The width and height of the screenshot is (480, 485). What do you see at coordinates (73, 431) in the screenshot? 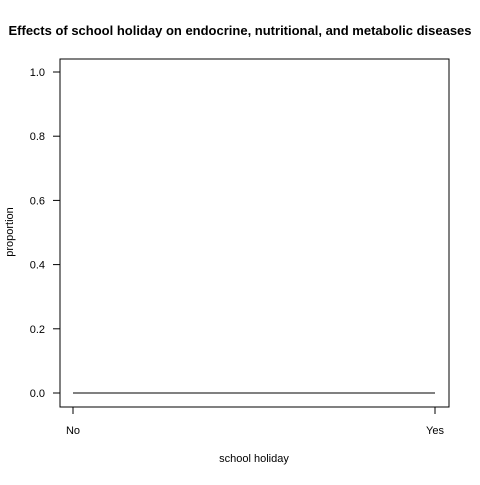
I see `x-tick-label: No` at bounding box center [73, 431].